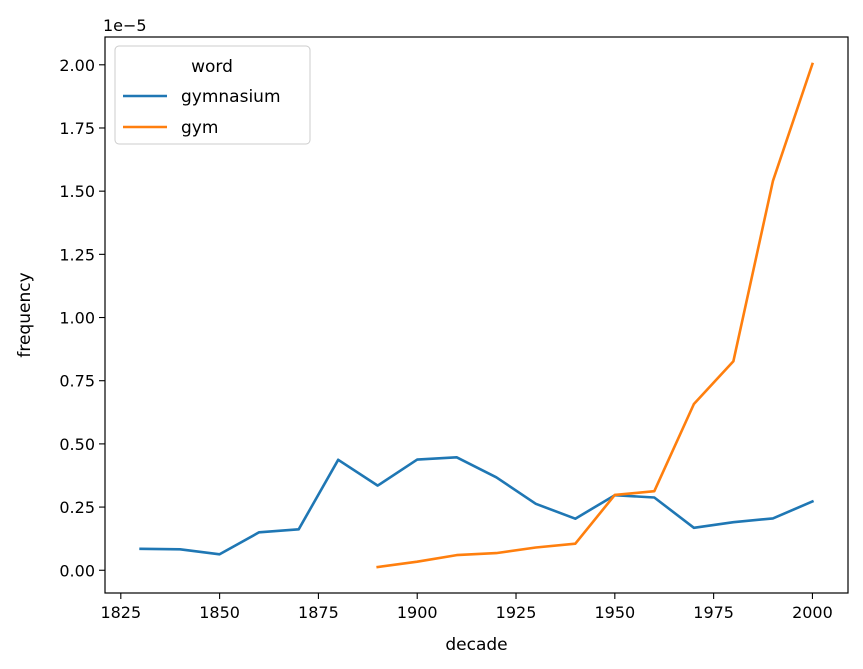  What do you see at coordinates (219, 612) in the screenshot?
I see `x-tick-label: 1850` at bounding box center [219, 612].